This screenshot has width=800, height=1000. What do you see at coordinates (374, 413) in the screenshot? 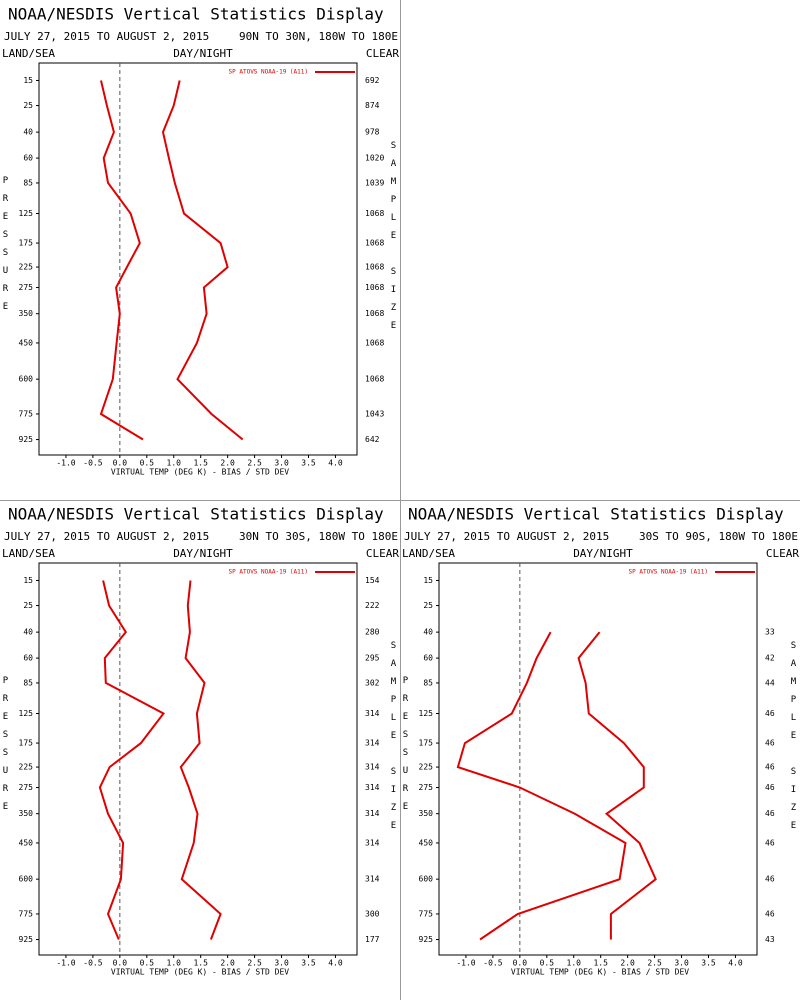
I see `sample-size: 1043` at bounding box center [374, 413].